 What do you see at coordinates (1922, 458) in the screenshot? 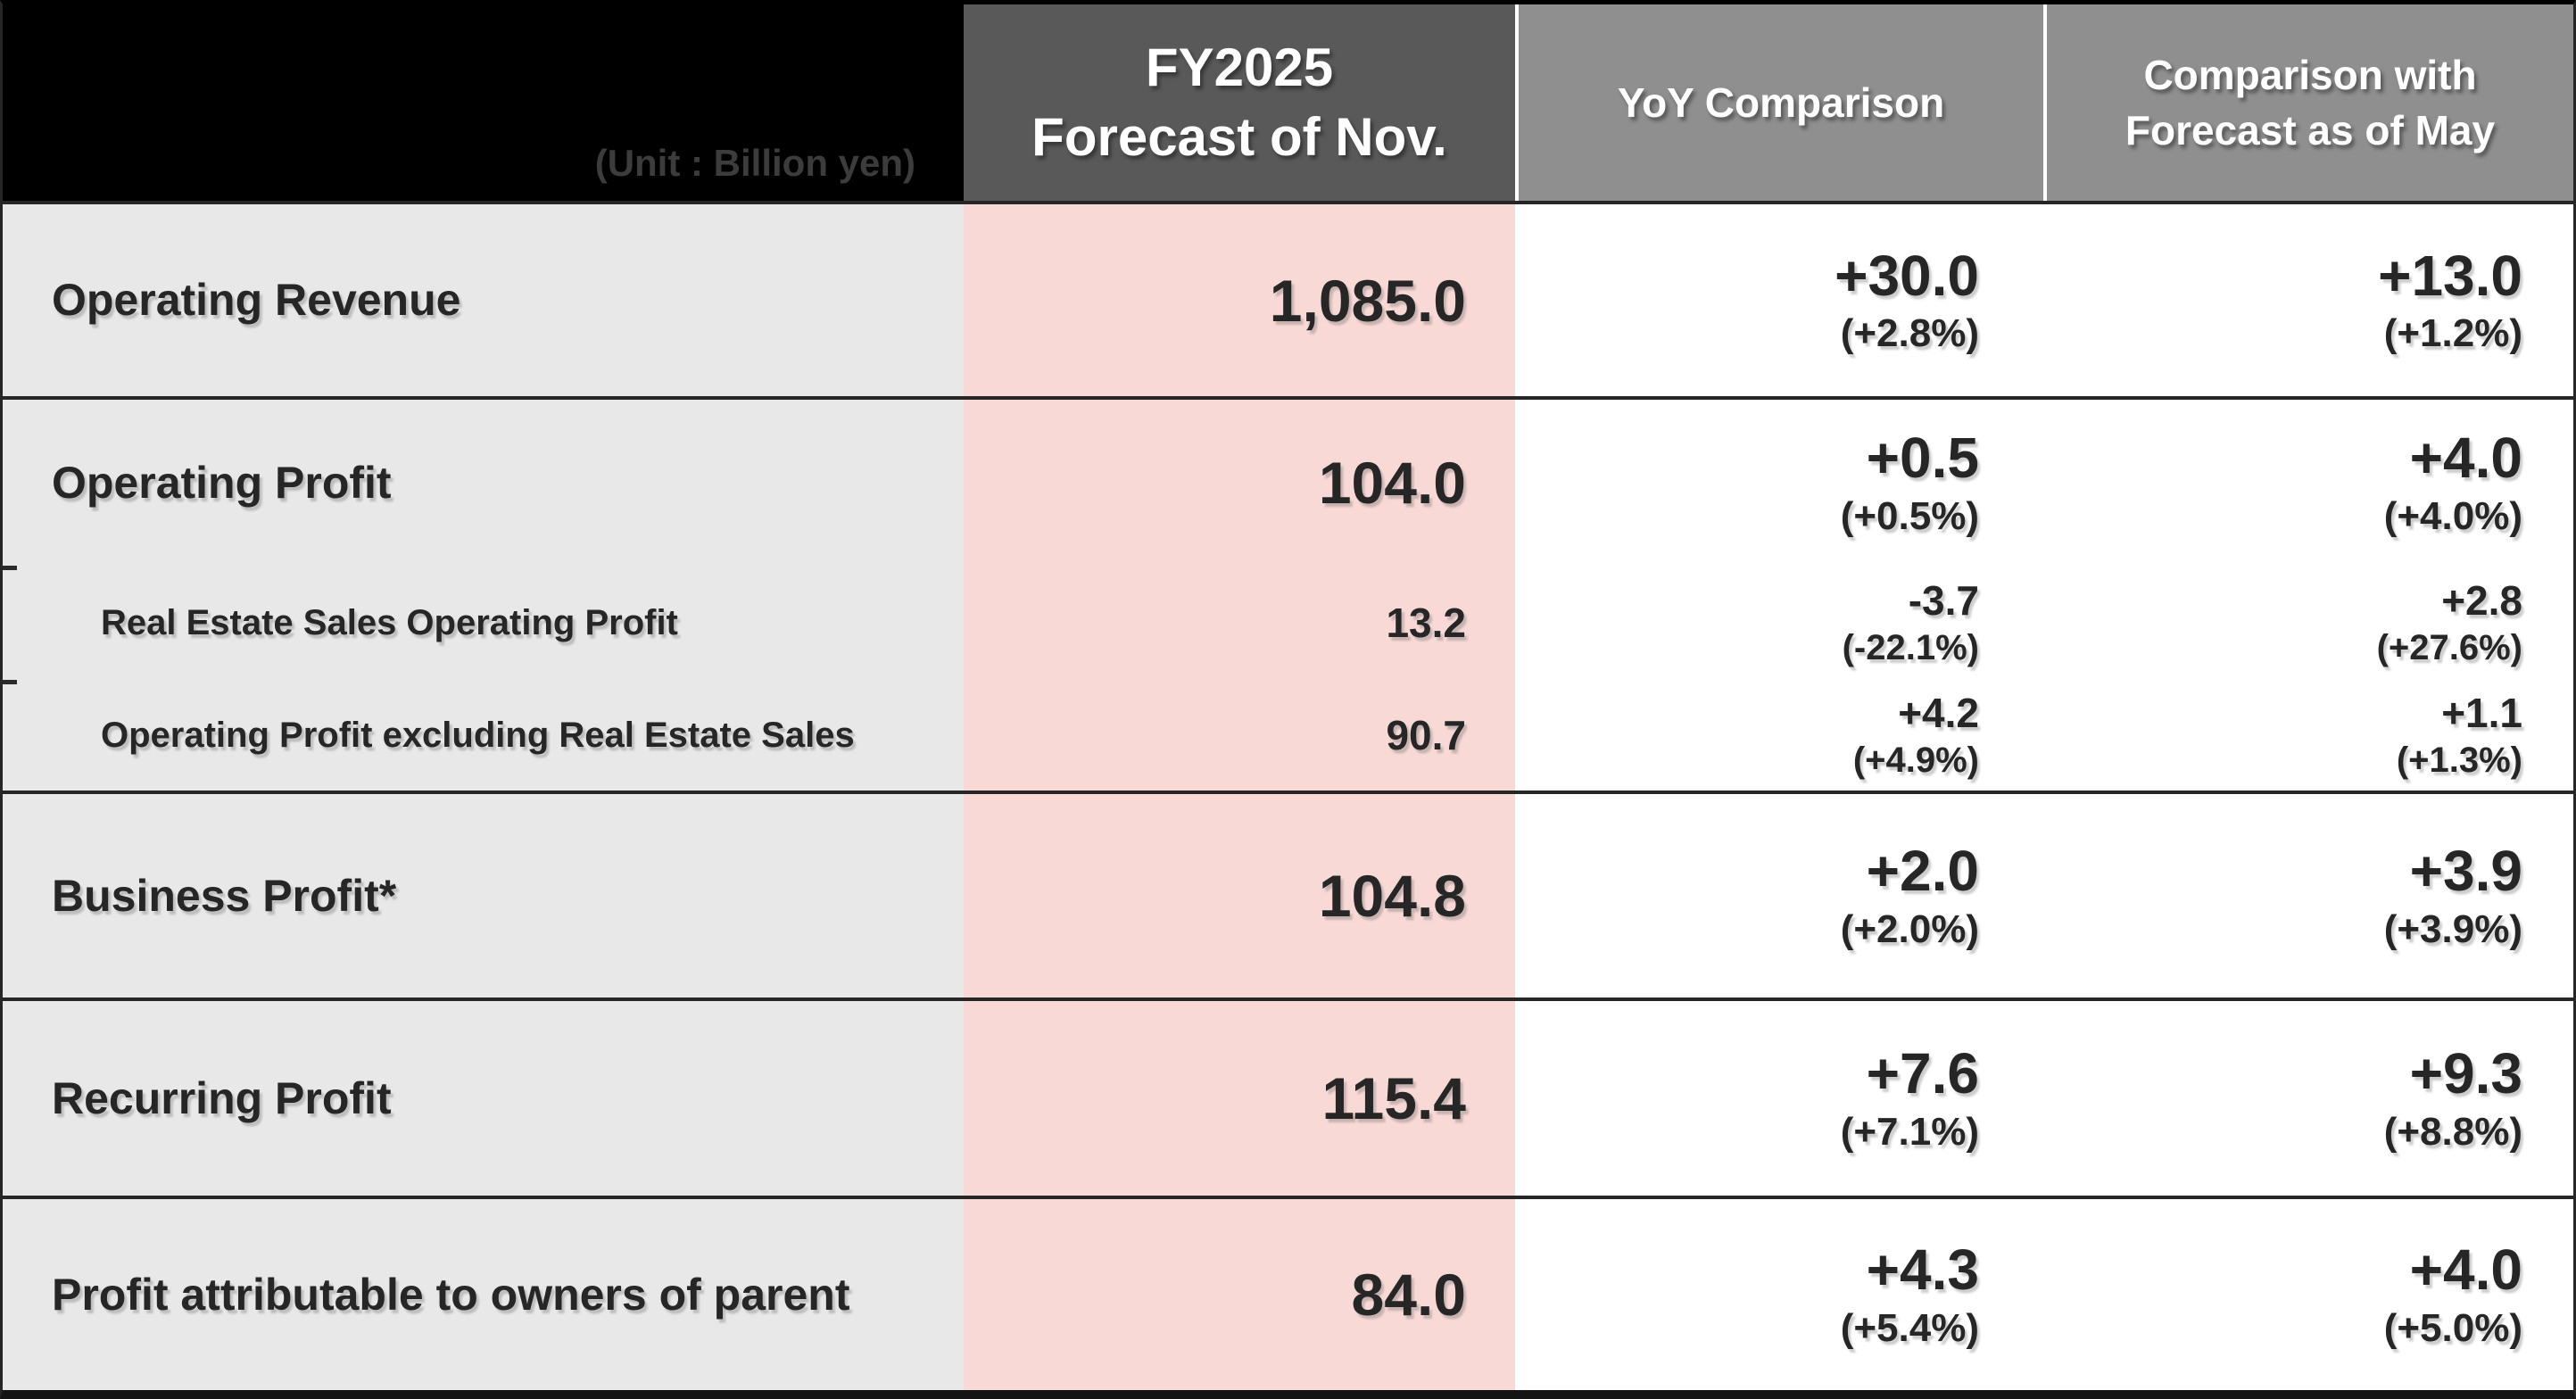
I see `yoy-value: +0.5` at bounding box center [1922, 458].